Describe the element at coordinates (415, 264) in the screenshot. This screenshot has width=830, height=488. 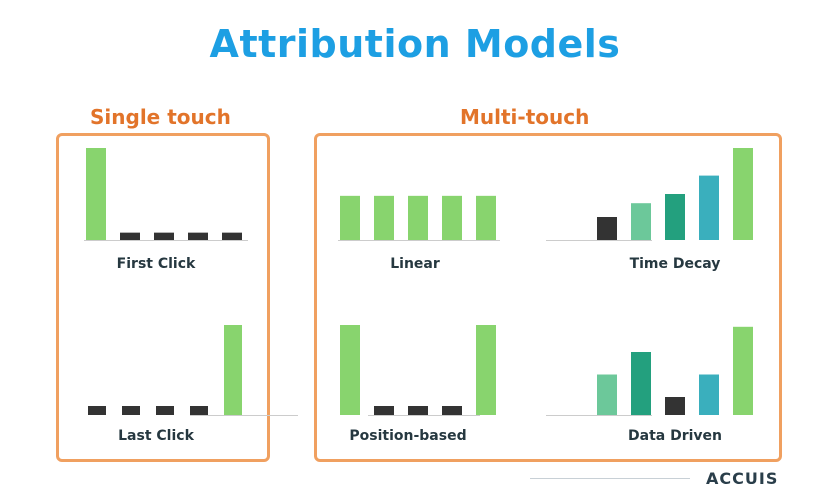
I see `label-linear: Linear` at that location.